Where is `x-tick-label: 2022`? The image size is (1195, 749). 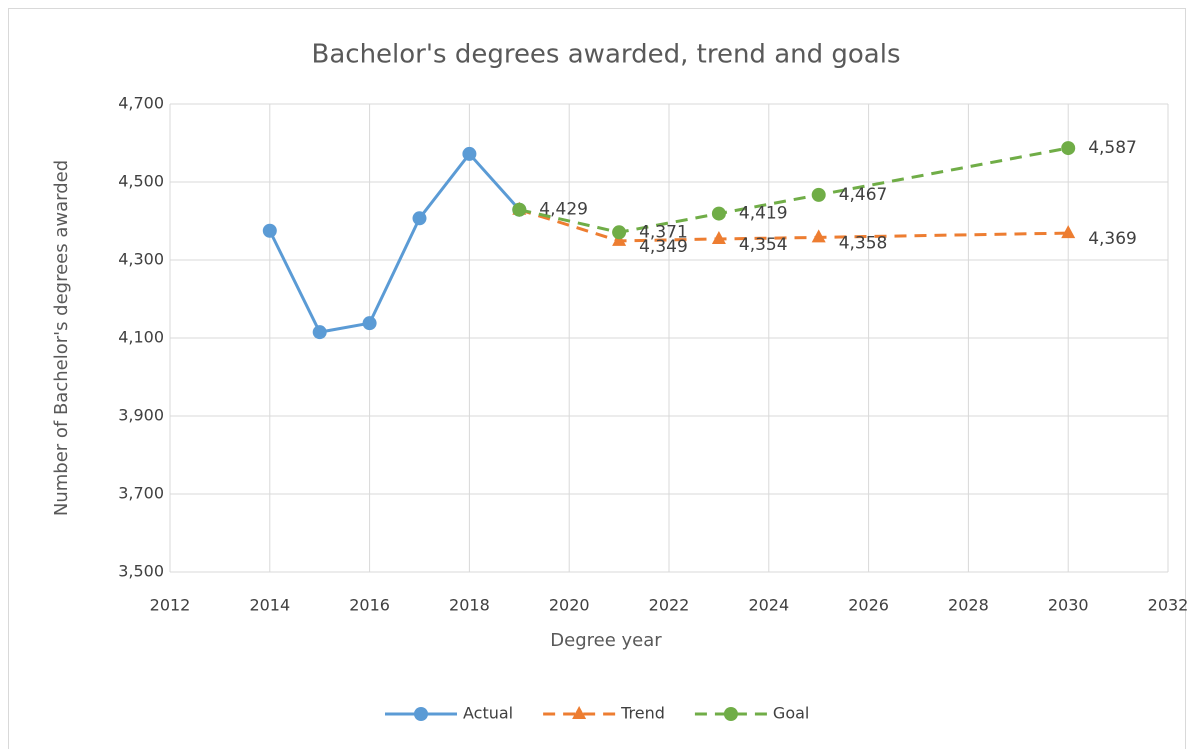
x-tick-label: 2022 is located at coordinates (669, 605).